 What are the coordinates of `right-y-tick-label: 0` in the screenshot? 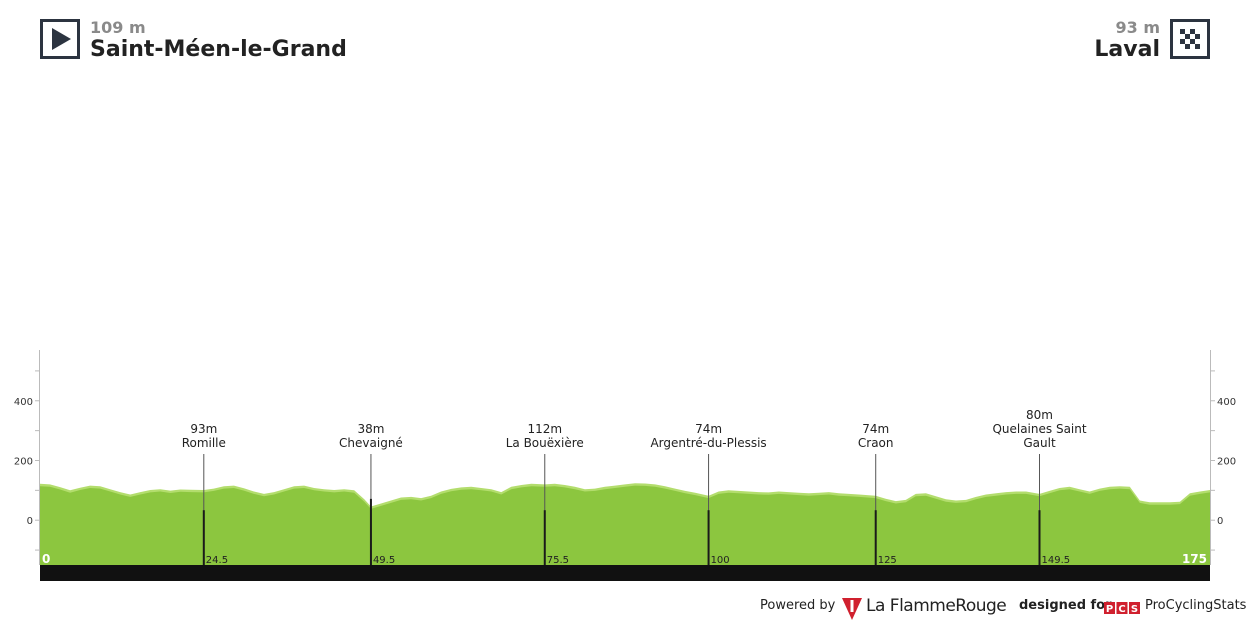 It's located at (1220, 521).